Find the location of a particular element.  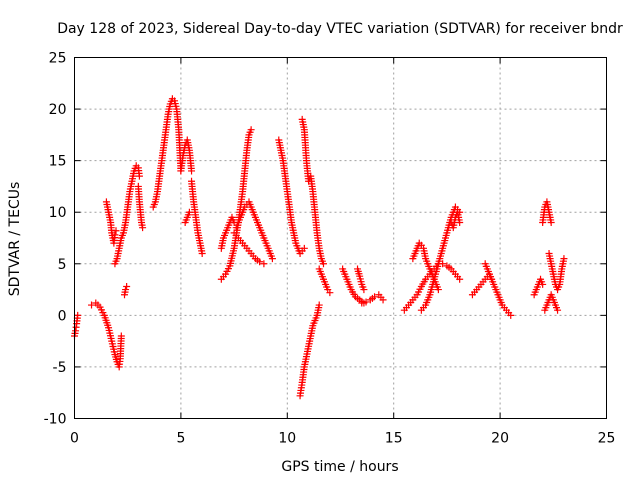

y-tick-label: 25 is located at coordinates (58, 59).